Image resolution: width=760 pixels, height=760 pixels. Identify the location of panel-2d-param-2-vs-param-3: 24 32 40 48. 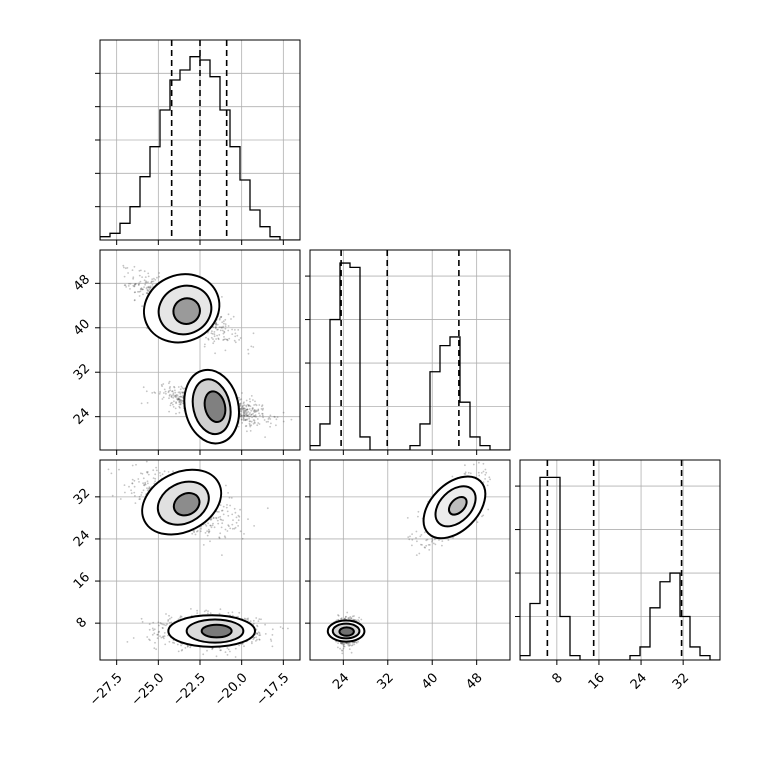
(408, 576).